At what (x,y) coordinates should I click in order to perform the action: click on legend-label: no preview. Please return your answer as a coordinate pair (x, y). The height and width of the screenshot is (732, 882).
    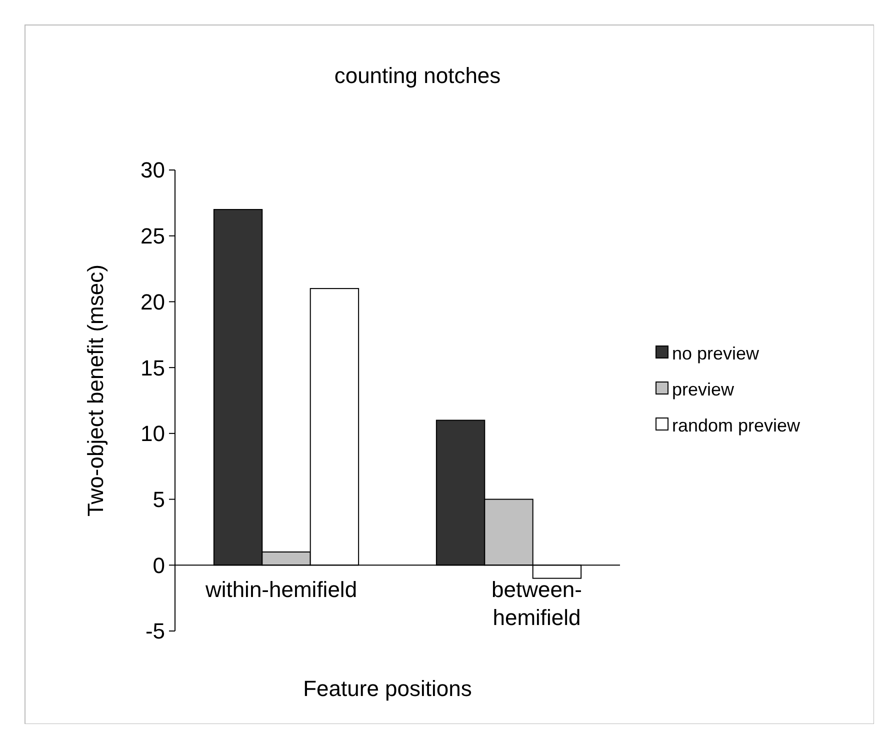
    Looking at the image, I should click on (716, 353).